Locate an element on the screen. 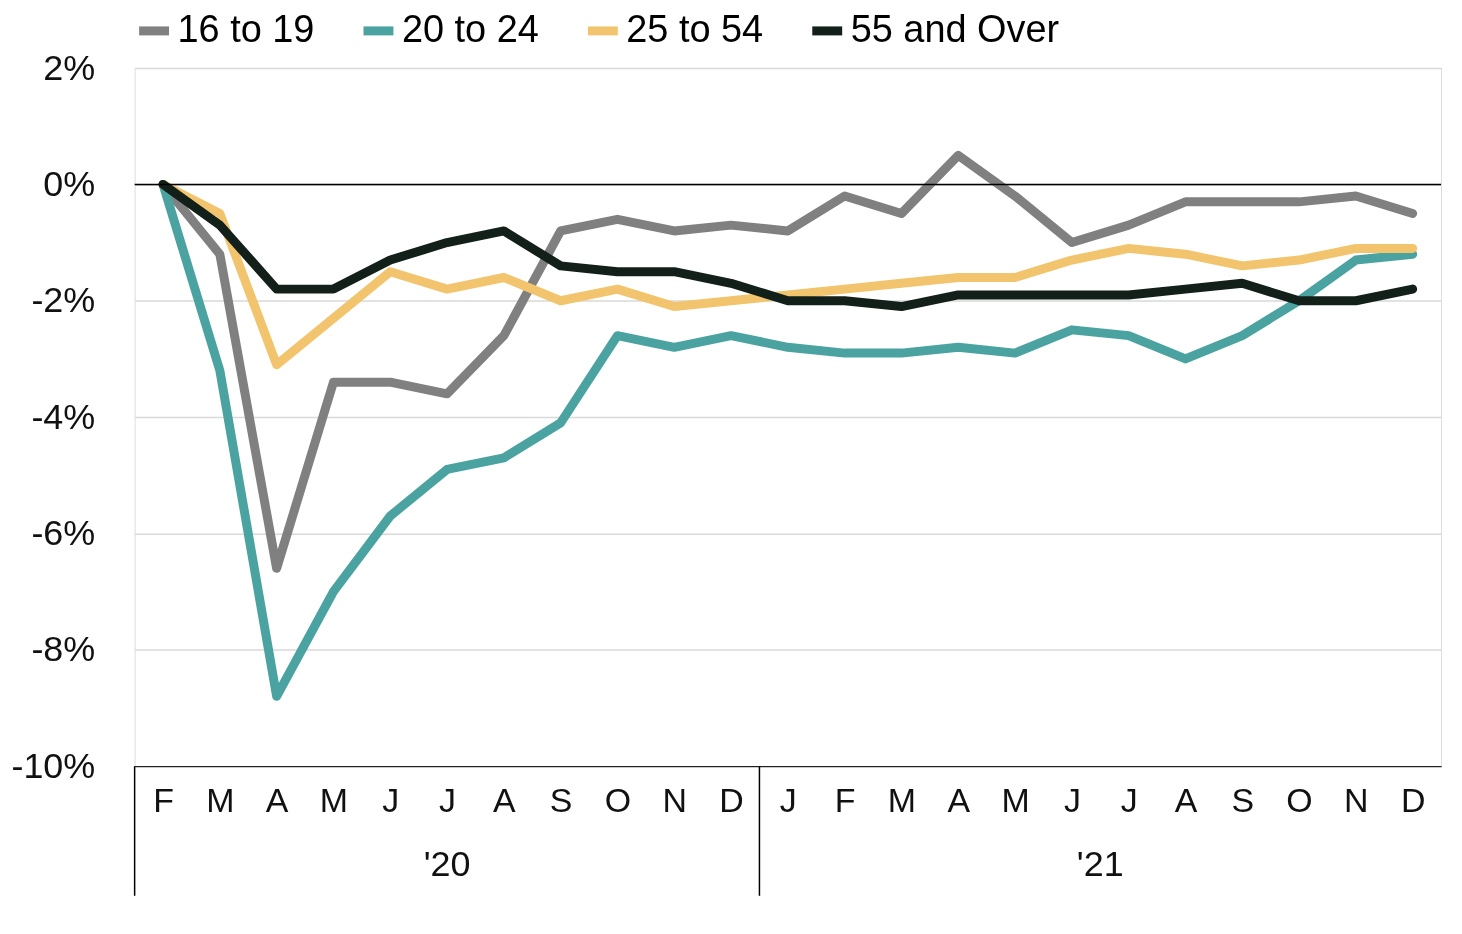 The width and height of the screenshot is (1462, 934). y-tick-label: -10% is located at coordinates (53, 765).